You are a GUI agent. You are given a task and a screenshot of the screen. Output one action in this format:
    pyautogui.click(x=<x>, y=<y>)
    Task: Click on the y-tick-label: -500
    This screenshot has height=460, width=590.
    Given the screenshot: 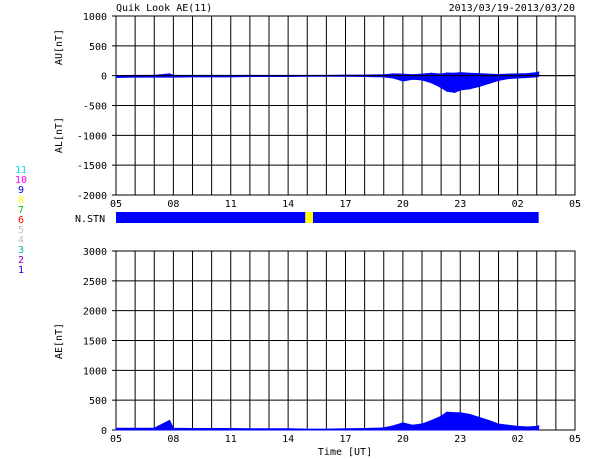 What is the action you would take?
    pyautogui.click(x=95, y=107)
    